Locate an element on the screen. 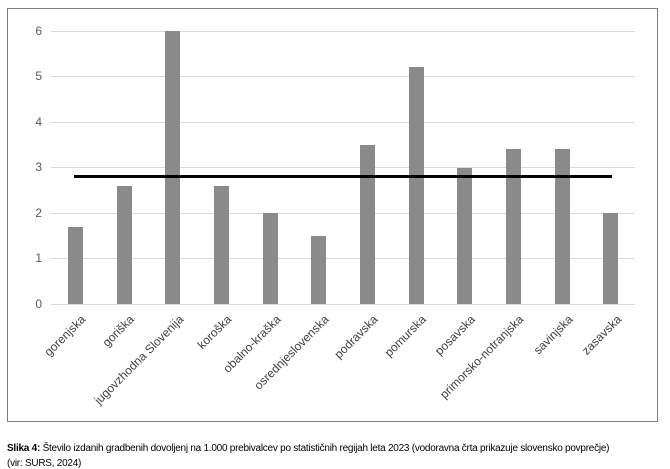 This screenshot has width=670, height=469. average-reference-line is located at coordinates (343, 177).